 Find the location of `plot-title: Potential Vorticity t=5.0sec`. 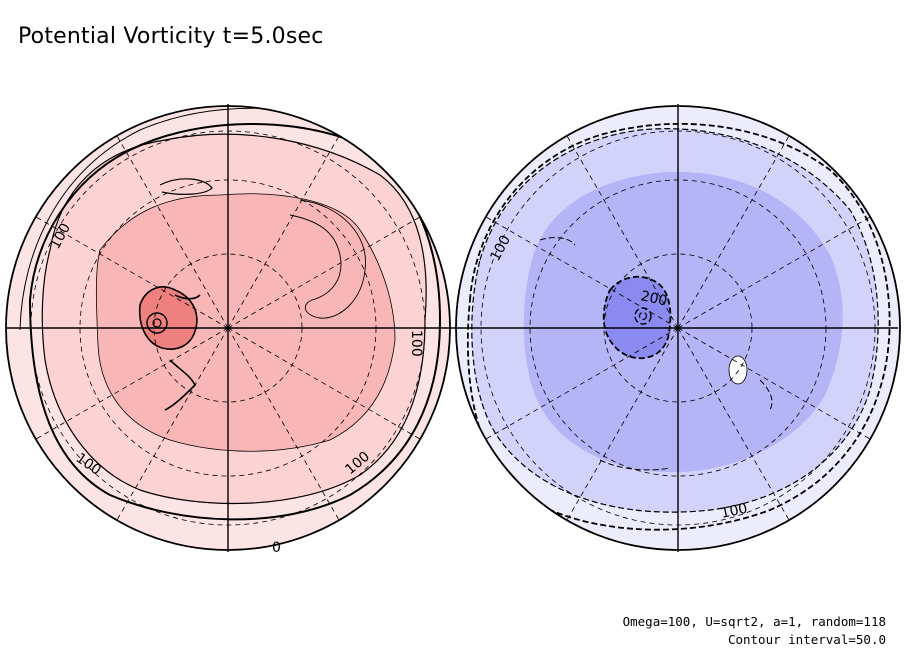

plot-title: Potential Vorticity t=5.0sec is located at coordinates (171, 36).